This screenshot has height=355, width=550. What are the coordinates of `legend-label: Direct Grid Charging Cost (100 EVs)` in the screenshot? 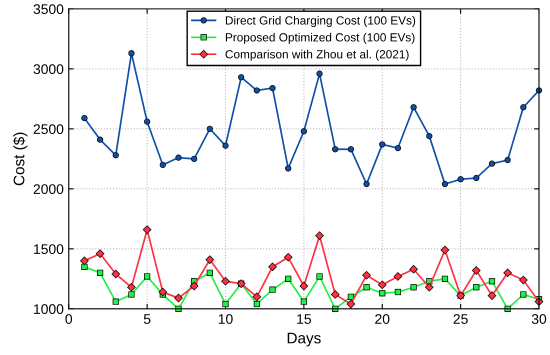 It's located at (321, 21).